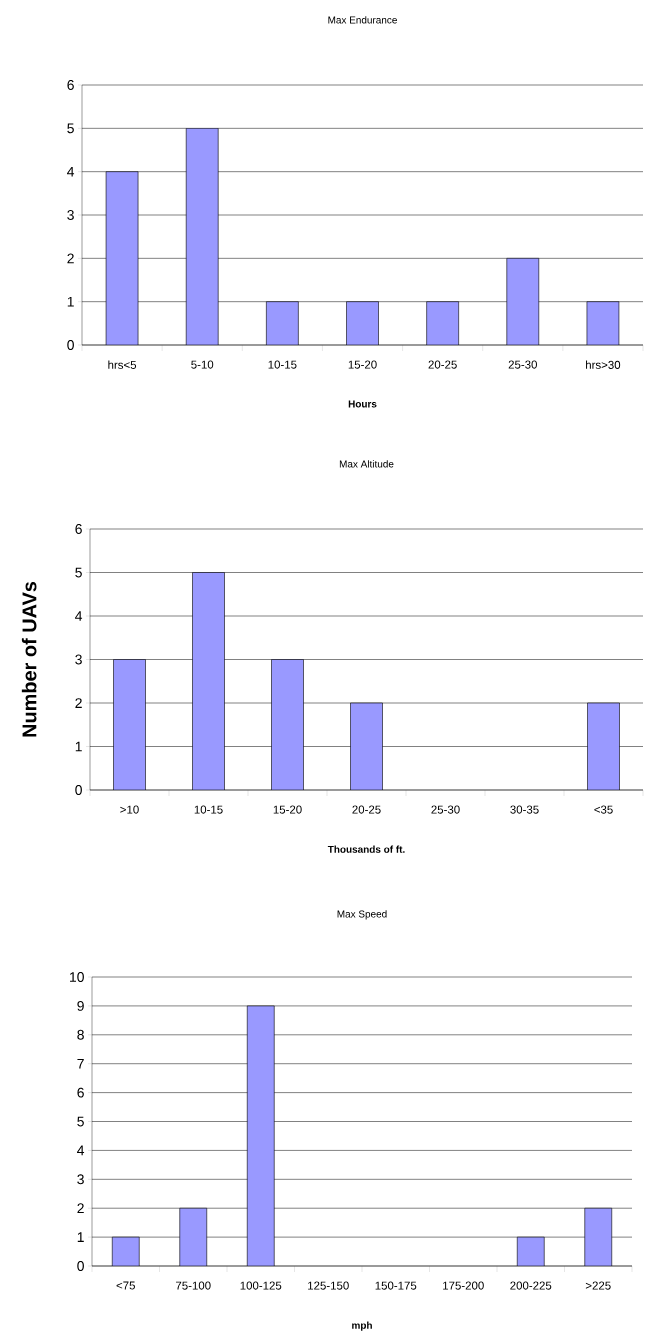  What do you see at coordinates (125, 1285) in the screenshot?
I see `x-tick-label: <75` at bounding box center [125, 1285].